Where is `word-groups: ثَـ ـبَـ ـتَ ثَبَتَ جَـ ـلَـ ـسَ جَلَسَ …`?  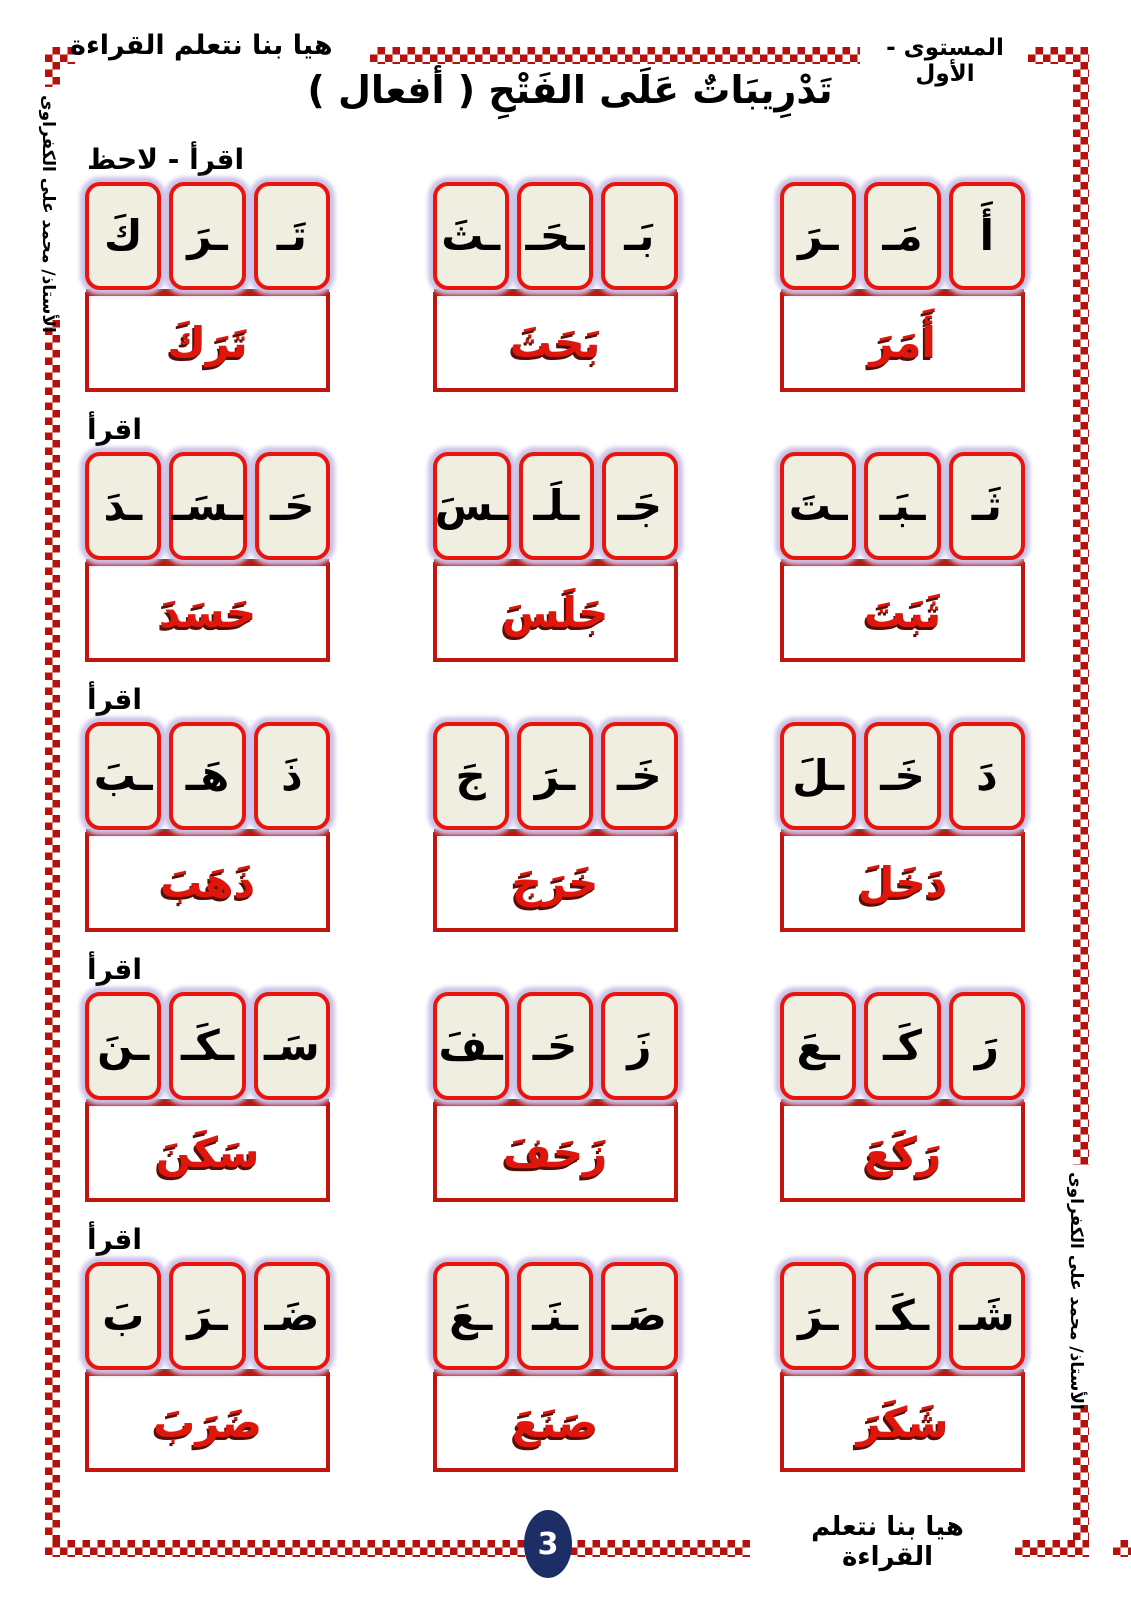
word-groups: ثَـ ـبَـ ـتَ ثَبَتَ جَـ ـلَـ ـسَ جَلَسَ … is located at coordinates (555, 557).